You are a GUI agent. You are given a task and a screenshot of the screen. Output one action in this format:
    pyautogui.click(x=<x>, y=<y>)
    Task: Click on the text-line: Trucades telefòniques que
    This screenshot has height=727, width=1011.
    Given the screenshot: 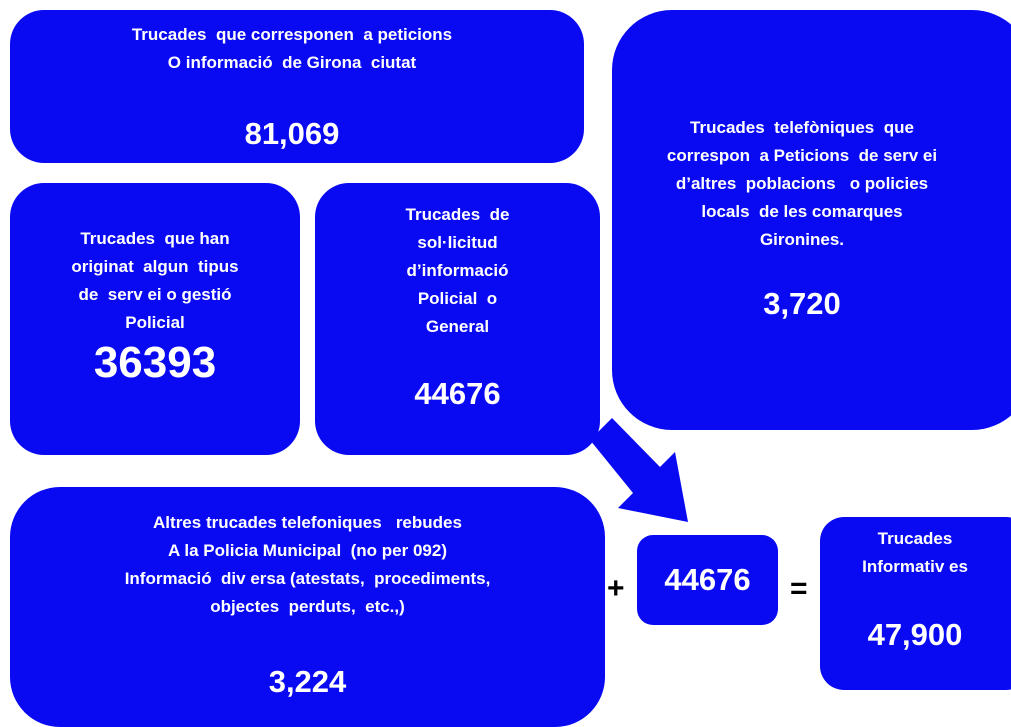 What is the action you would take?
    pyautogui.click(x=802, y=127)
    